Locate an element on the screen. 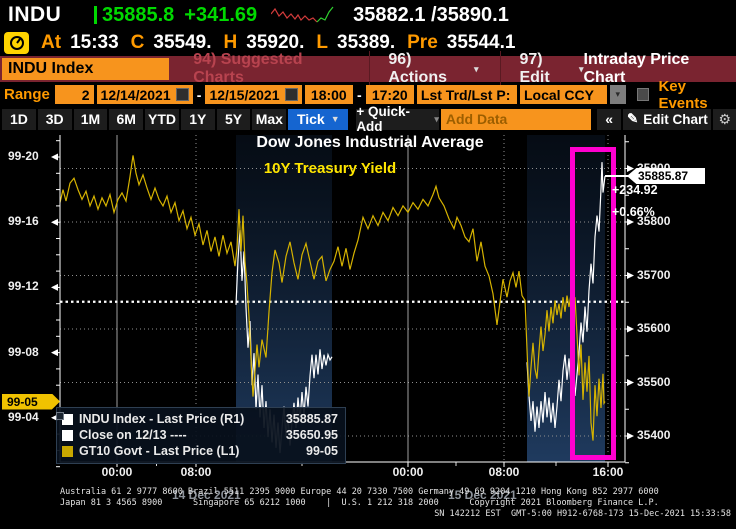 Image resolution: width=736 pixels, height=529 pixels. tab-tick-selected: Tick ▼ is located at coordinates (318, 119).